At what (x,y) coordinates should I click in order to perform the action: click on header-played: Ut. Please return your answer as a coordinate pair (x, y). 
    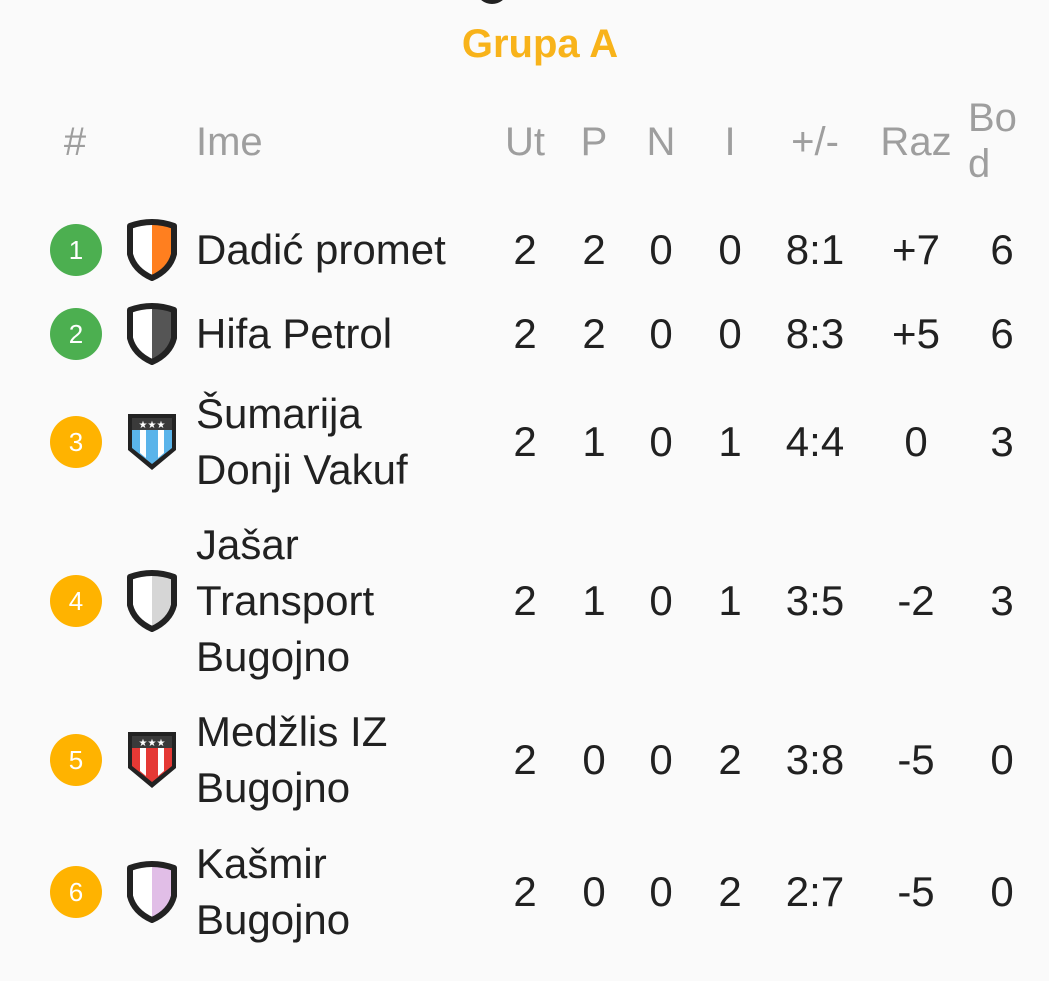
    Looking at the image, I should click on (525, 142).